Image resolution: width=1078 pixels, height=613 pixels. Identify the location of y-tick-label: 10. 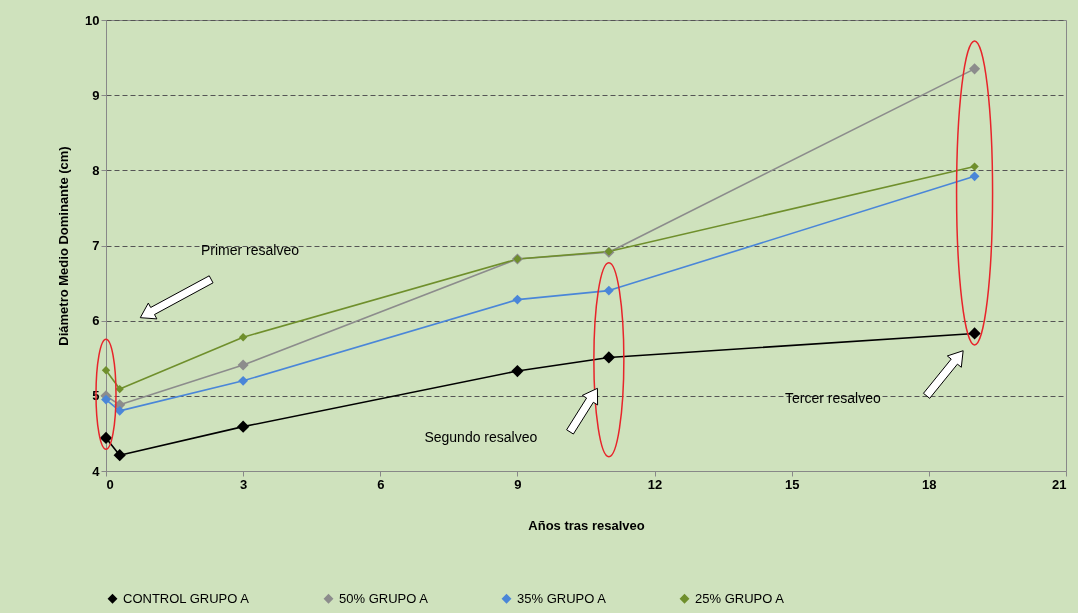
(92, 20).